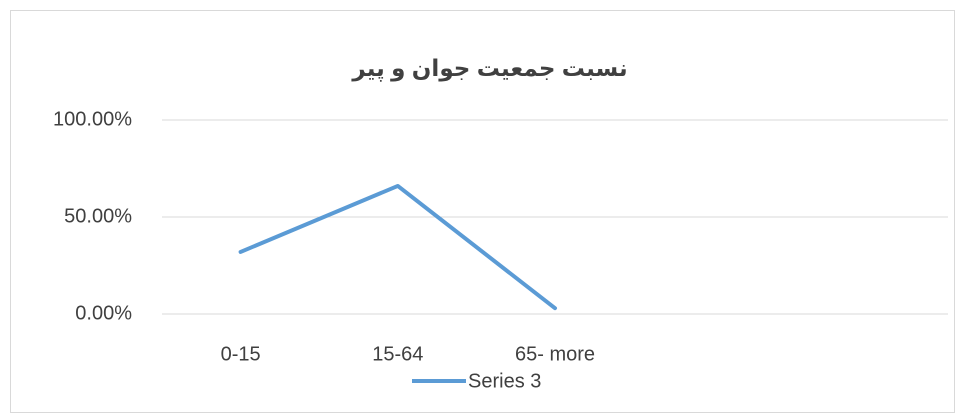 The width and height of the screenshot is (956, 414). I want to click on x-tick-label: 15-64, so click(397, 354).